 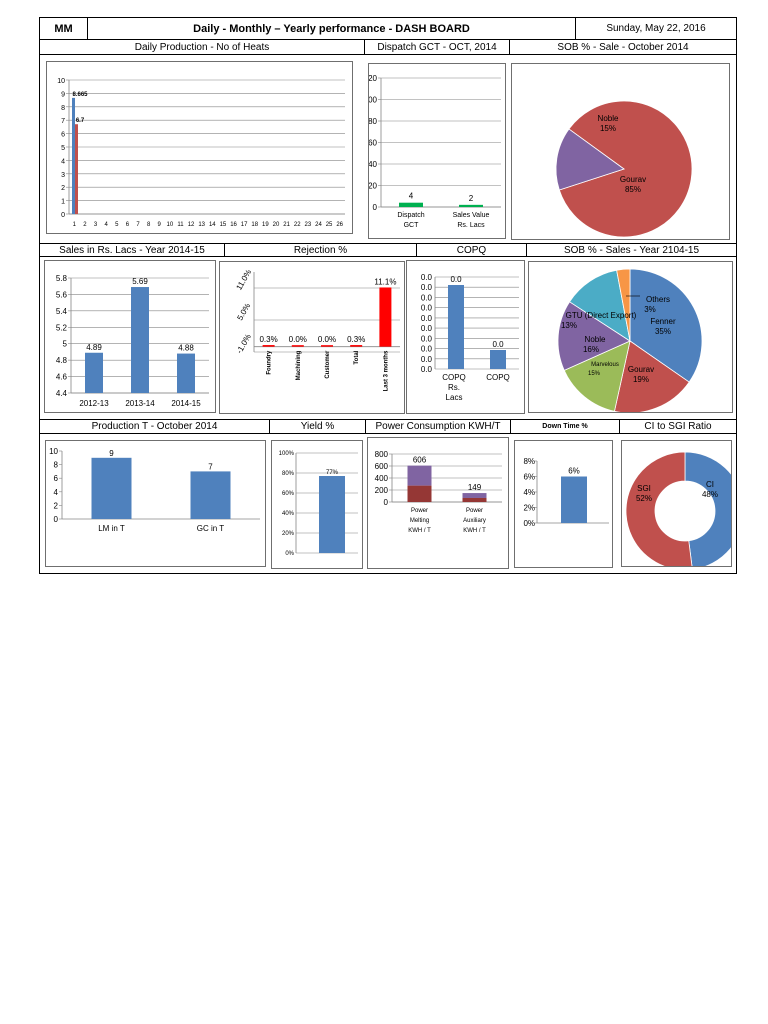 I want to click on dispatch-ytick-label: 0, so click(x=375, y=207).